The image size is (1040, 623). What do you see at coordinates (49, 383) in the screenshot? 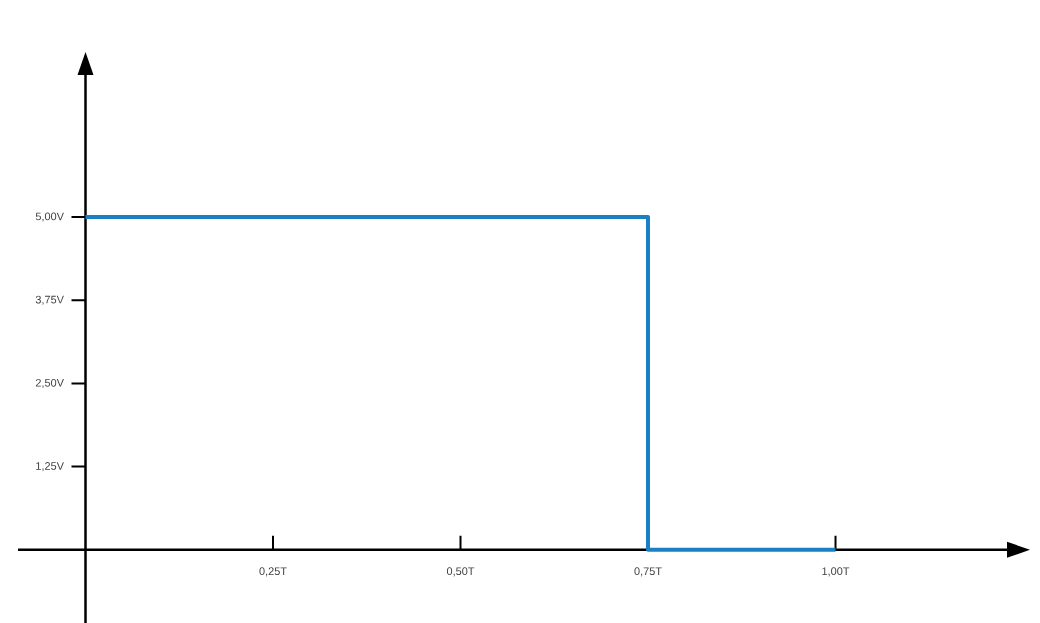
I see `y-tick-label: 2,50V` at bounding box center [49, 383].